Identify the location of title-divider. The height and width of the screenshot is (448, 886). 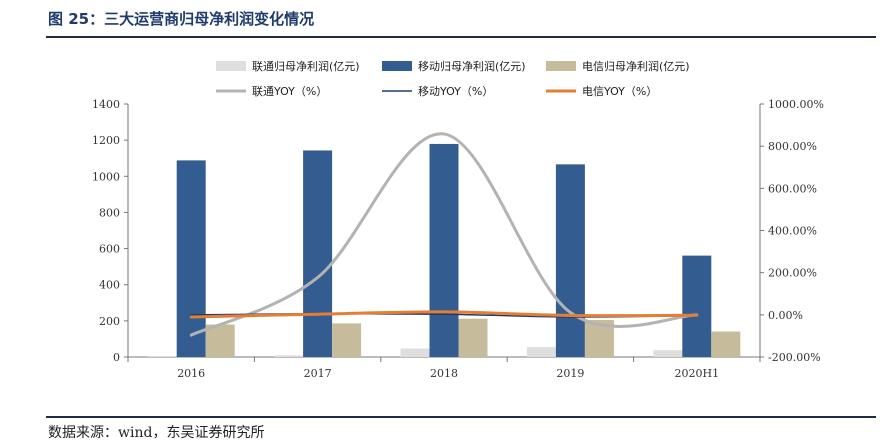
(461, 37).